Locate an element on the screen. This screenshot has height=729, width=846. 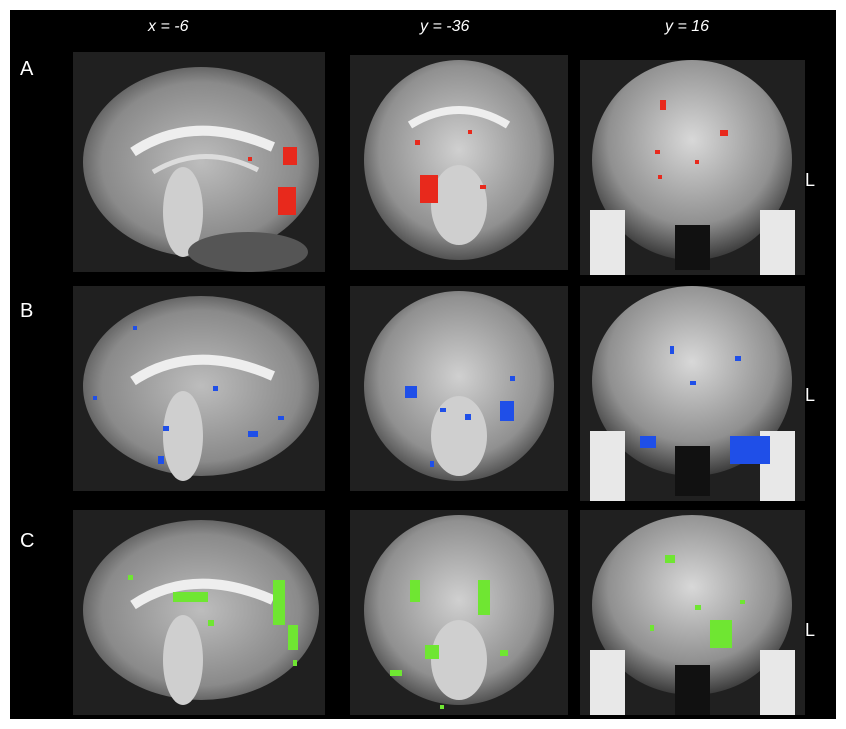
coronal-panel-row-a-left is located at coordinates (459, 162).